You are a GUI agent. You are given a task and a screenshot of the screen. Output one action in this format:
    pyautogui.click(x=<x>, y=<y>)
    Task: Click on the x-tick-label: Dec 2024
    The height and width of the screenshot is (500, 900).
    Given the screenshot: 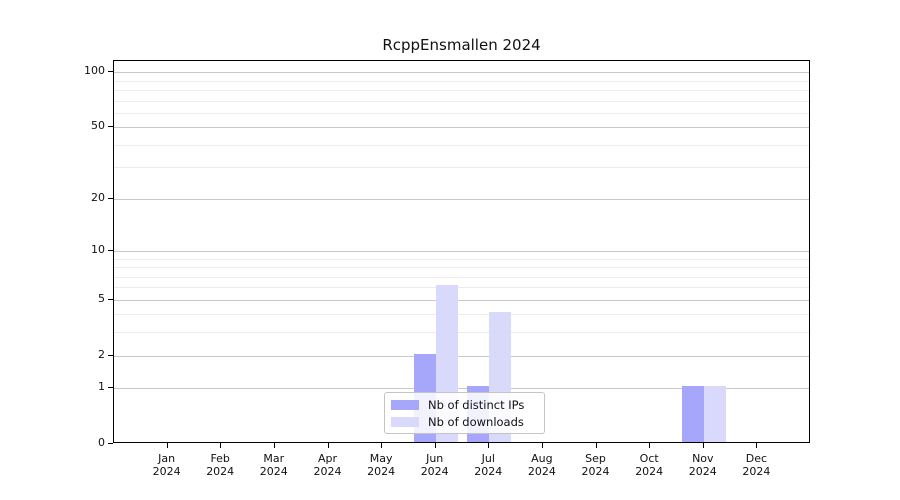 What is the action you would take?
    pyautogui.click(x=756, y=465)
    